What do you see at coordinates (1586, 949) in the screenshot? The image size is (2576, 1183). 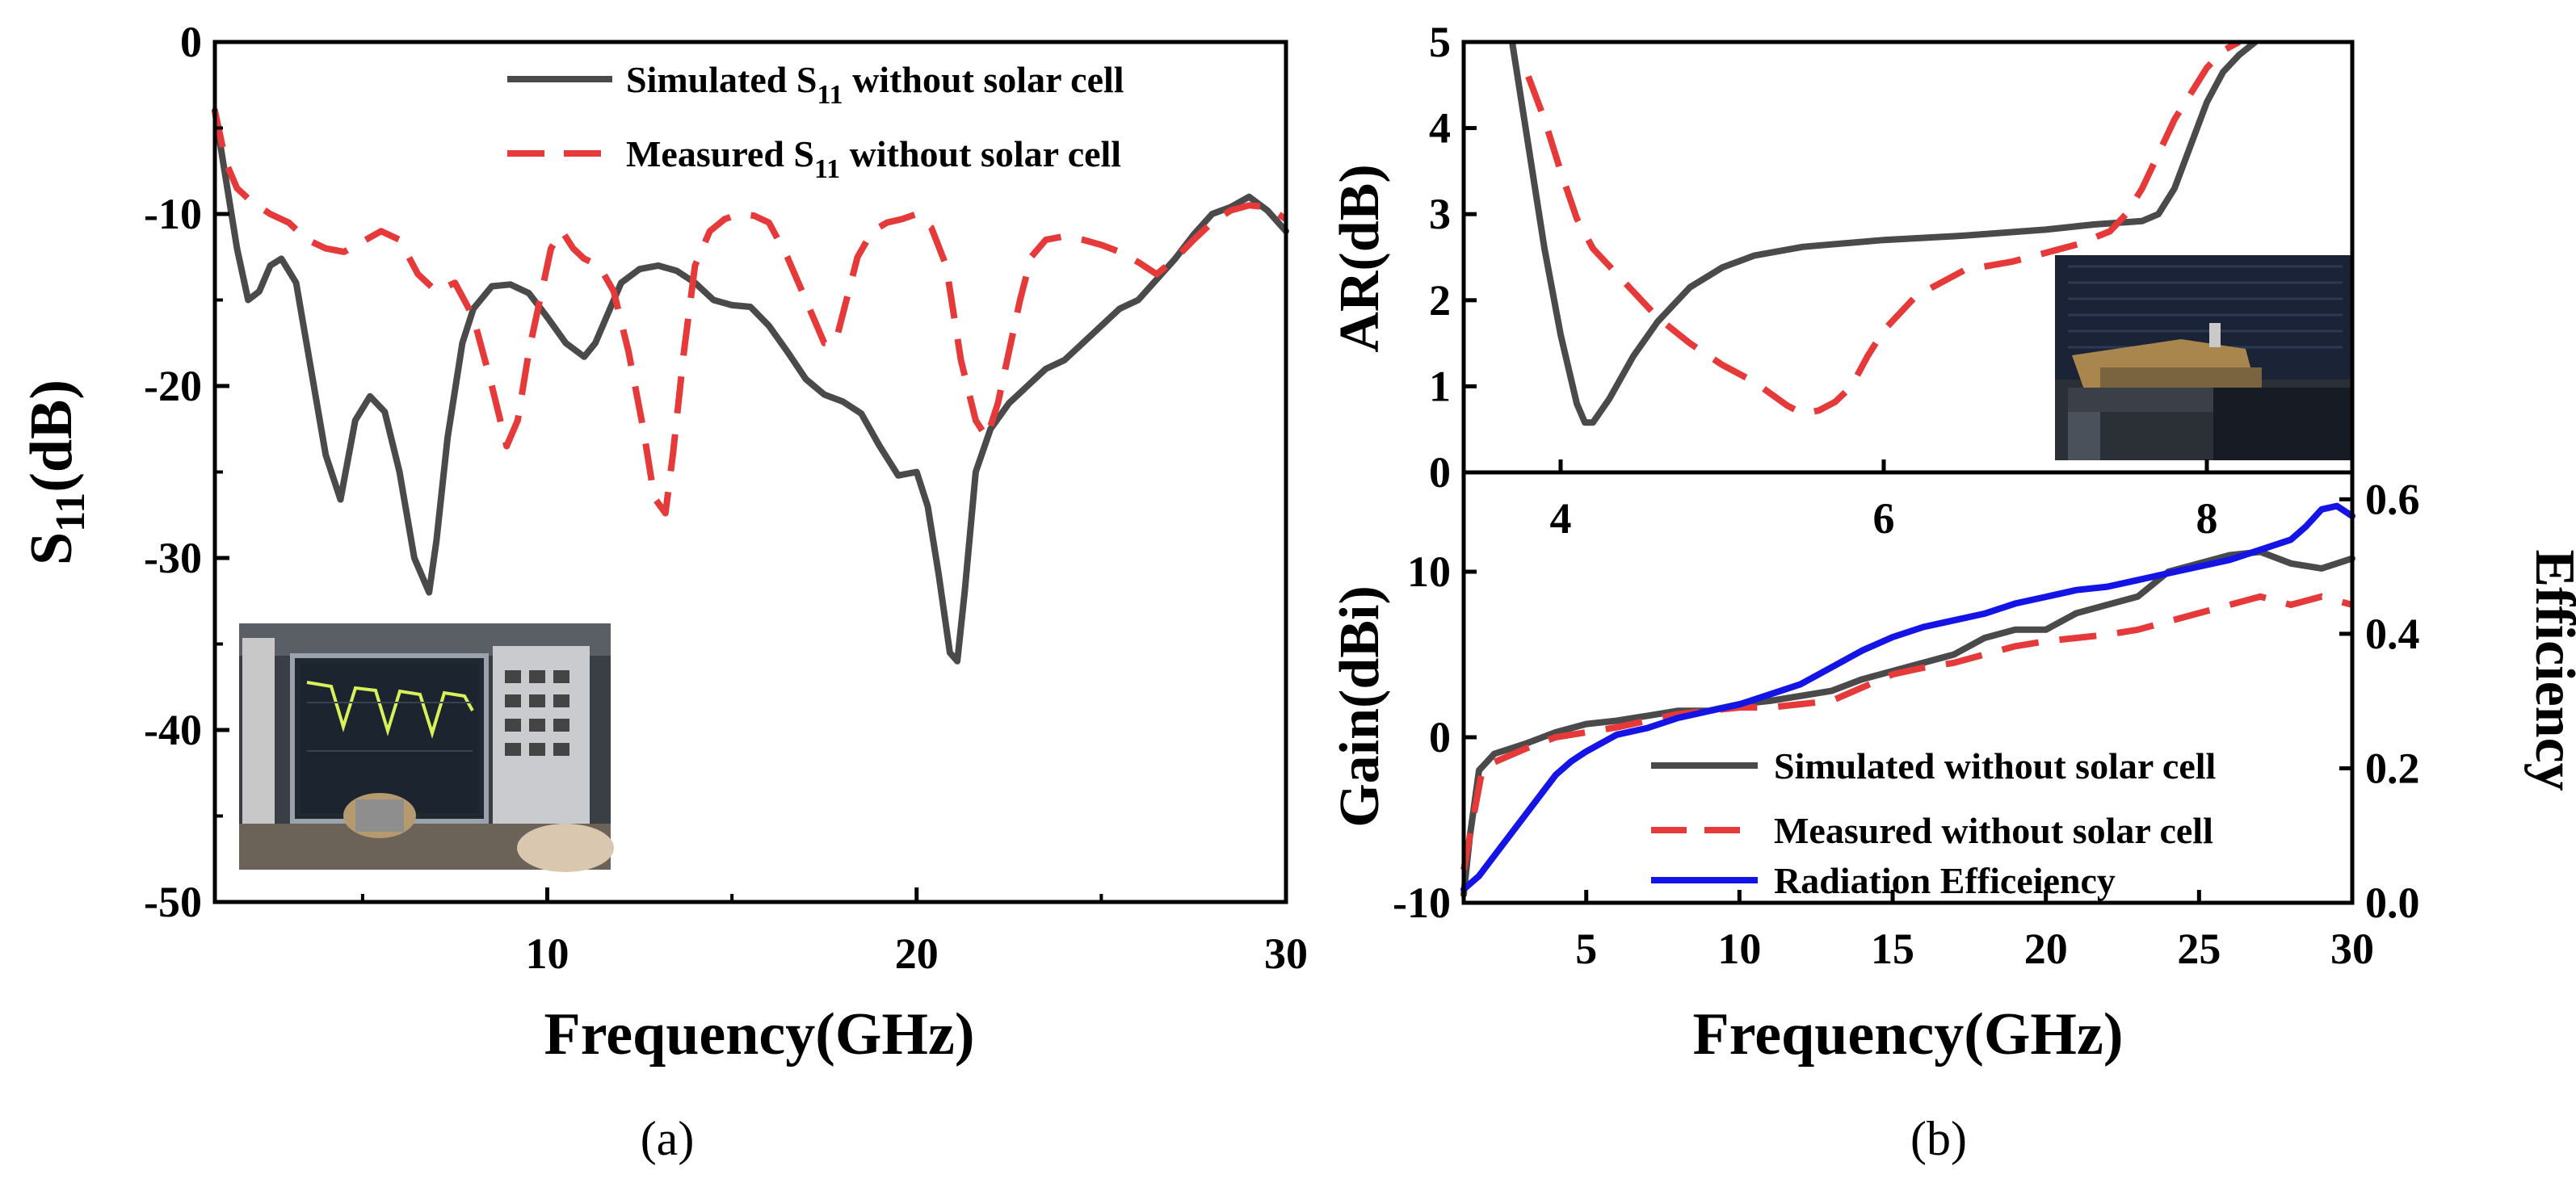 I see `gain-xtick-label: 5` at bounding box center [1586, 949].